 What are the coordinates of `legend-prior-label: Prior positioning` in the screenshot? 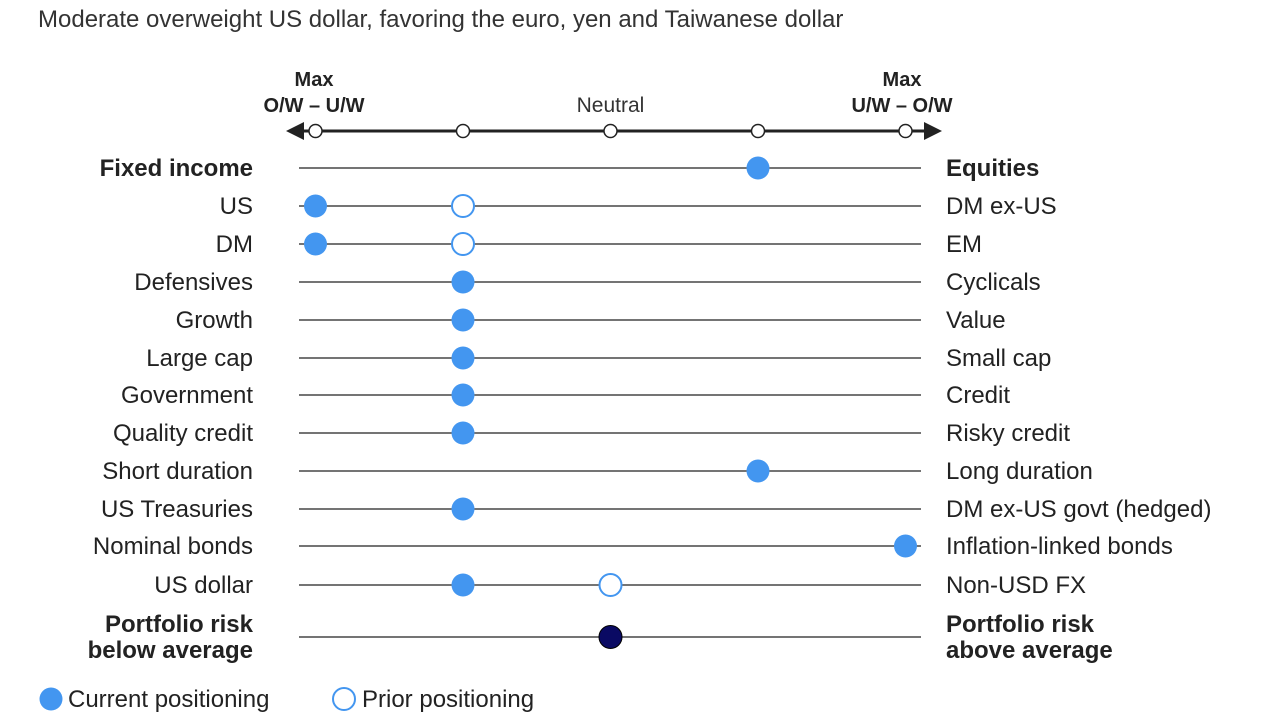 It's located at (448, 699).